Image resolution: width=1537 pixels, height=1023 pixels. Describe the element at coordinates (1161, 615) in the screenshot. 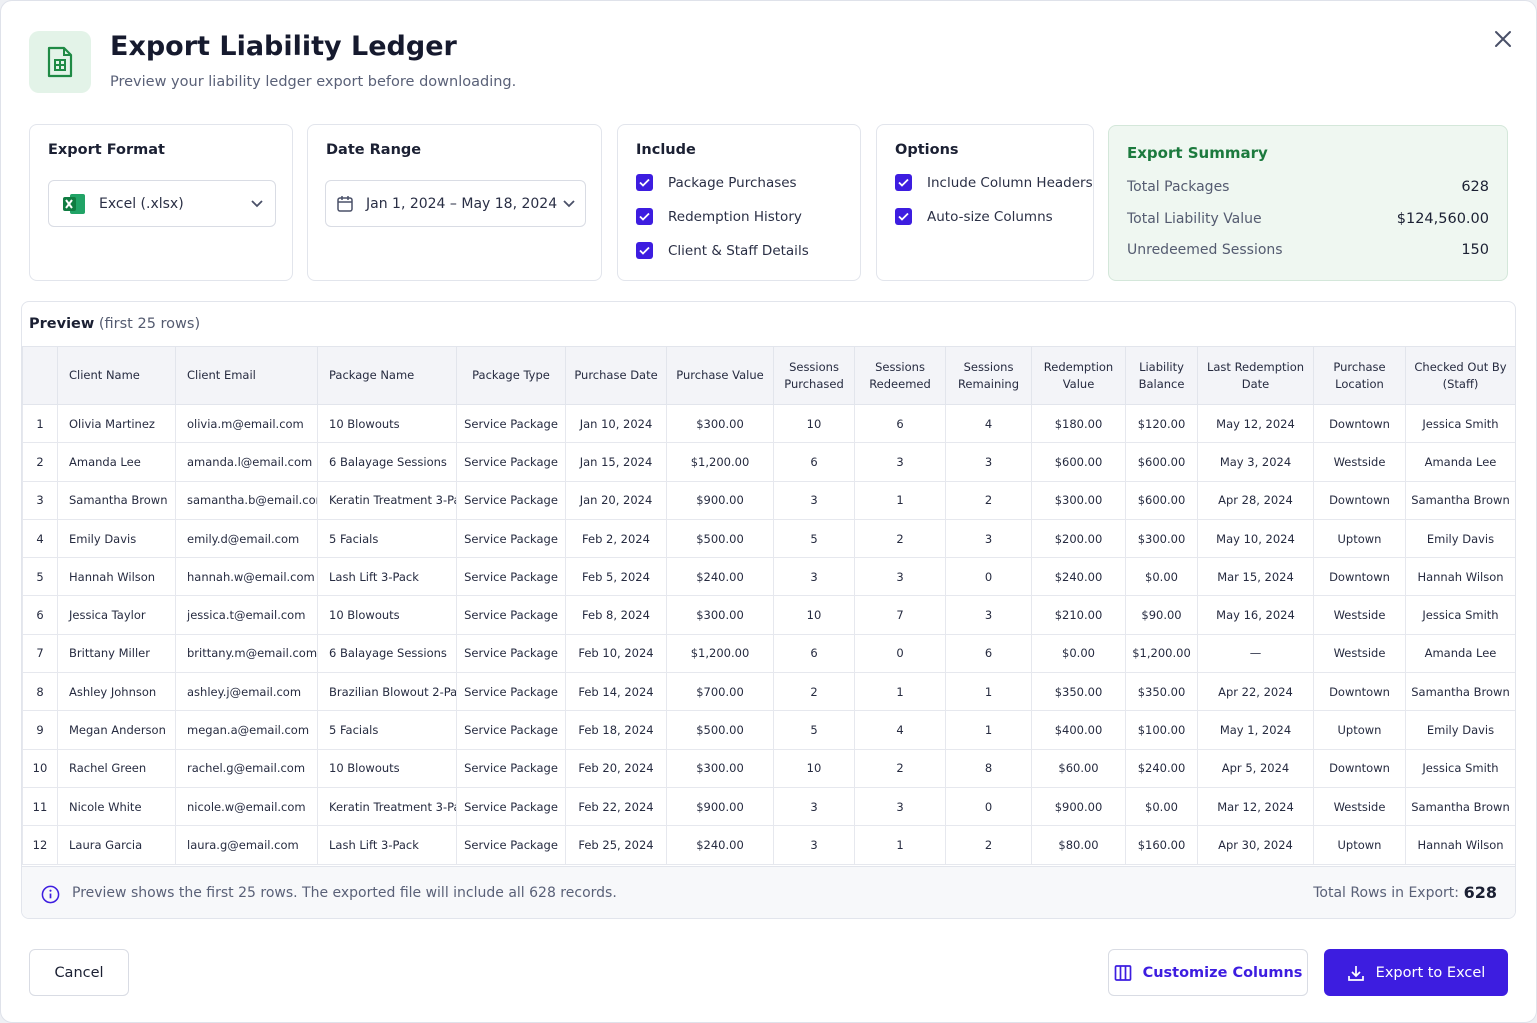

I see `cell: $90.00` at that location.